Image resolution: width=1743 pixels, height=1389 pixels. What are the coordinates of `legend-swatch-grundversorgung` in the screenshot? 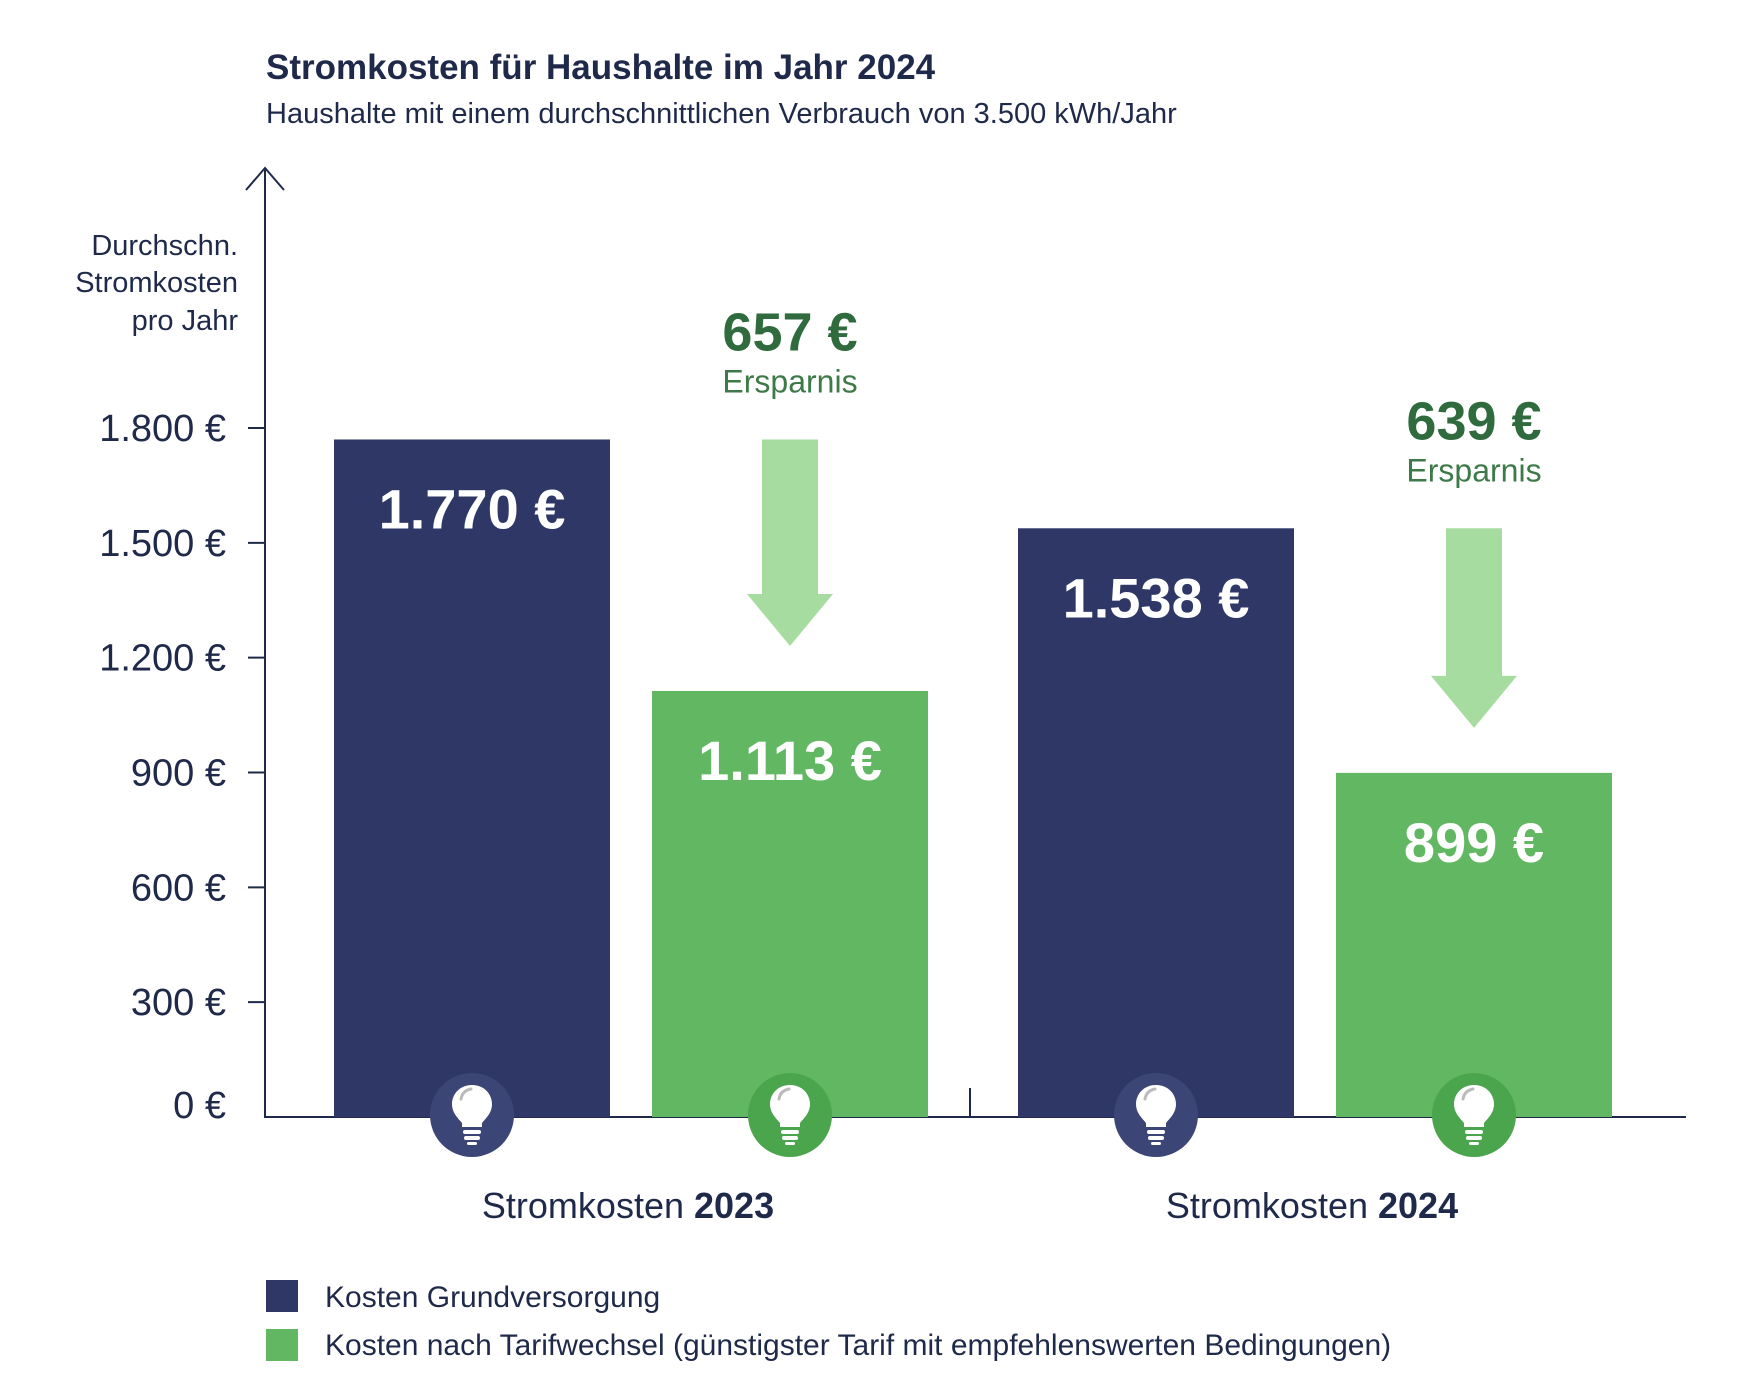 It's located at (282, 1296).